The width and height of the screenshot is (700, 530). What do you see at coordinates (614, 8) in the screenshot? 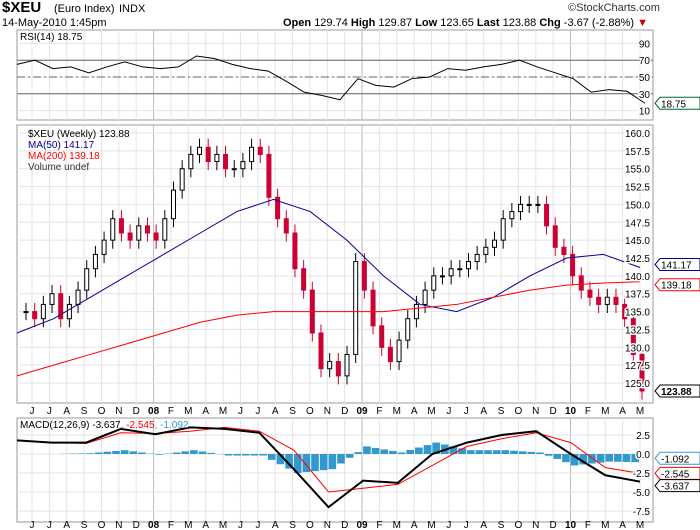
I see `brand: ©StockCharts.com` at bounding box center [614, 8].